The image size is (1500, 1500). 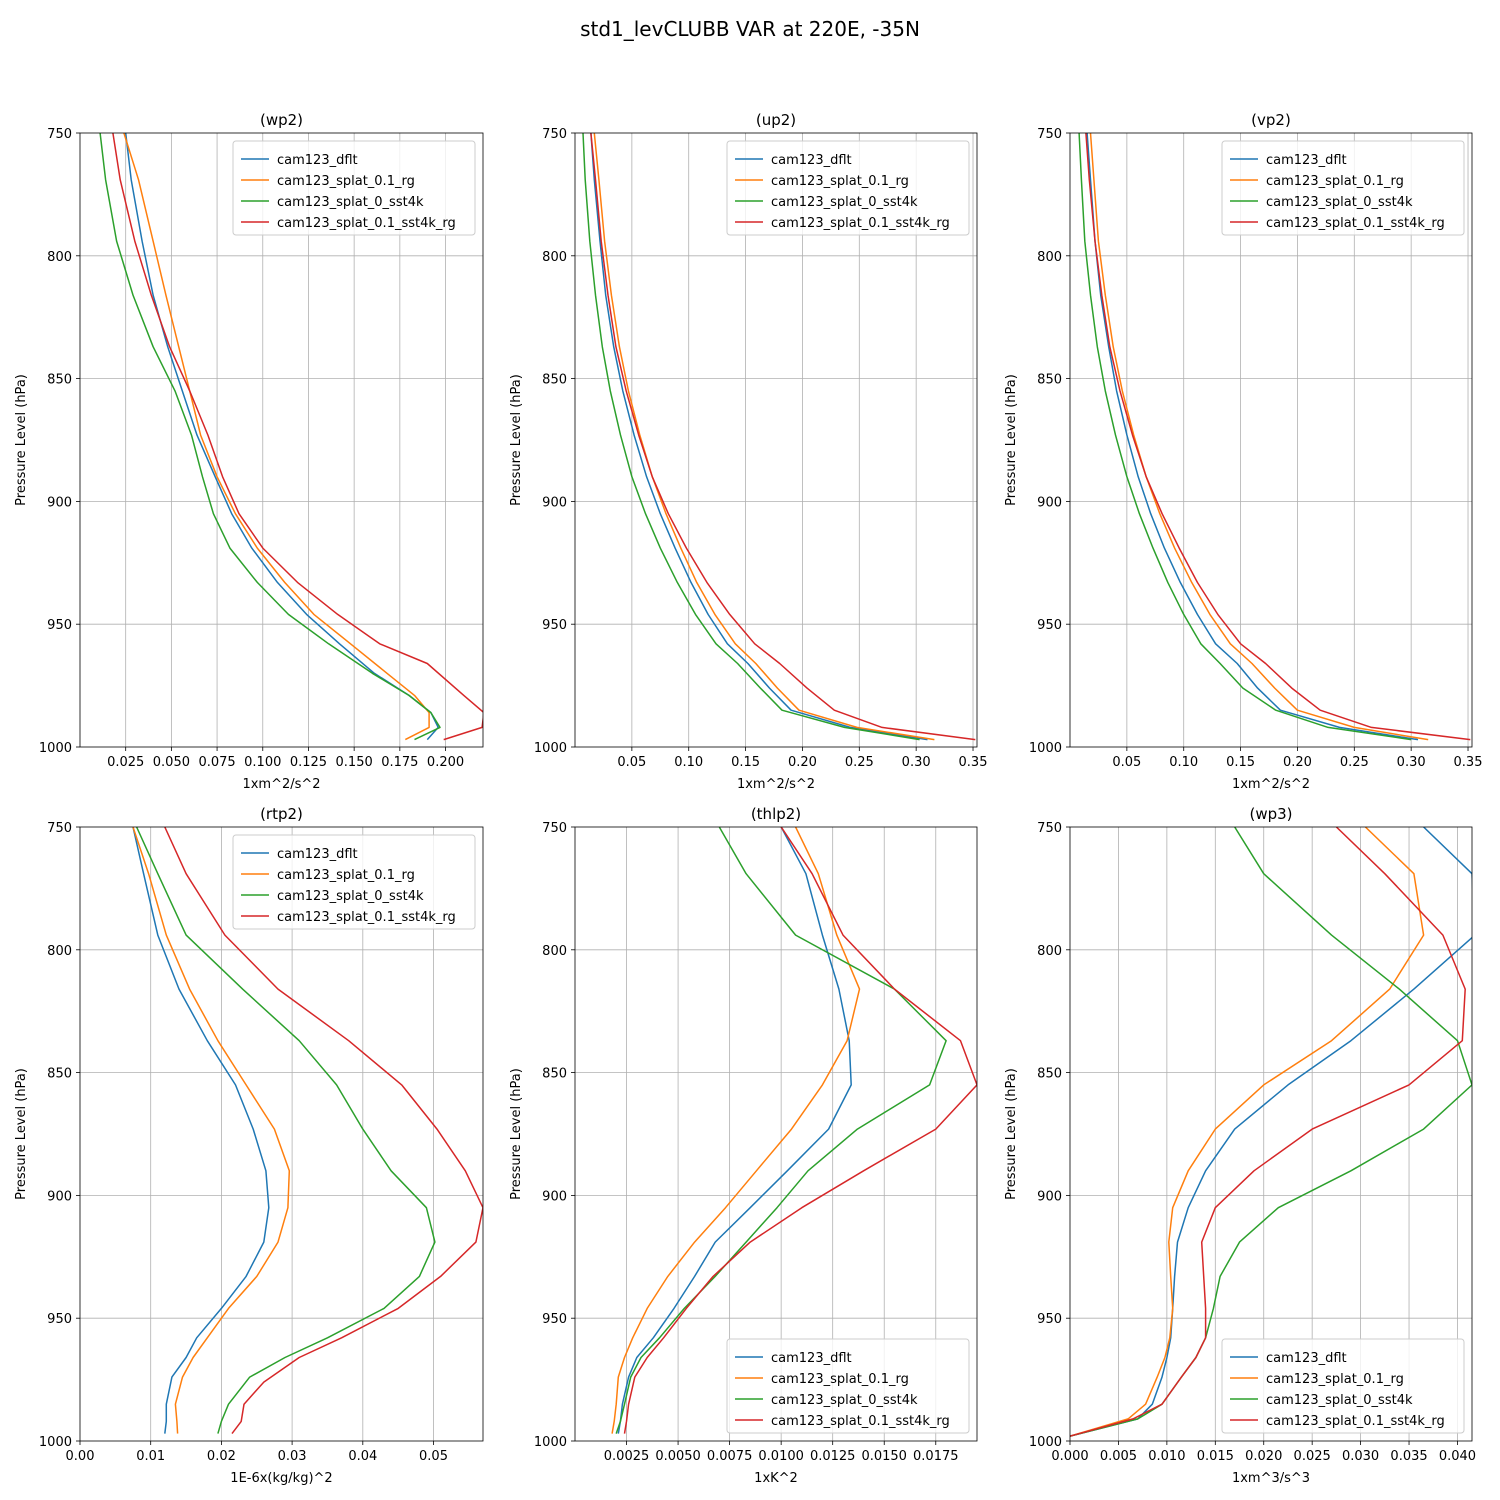 What do you see at coordinates (399, 762) in the screenshot?
I see `x-tick-label: 0.175` at bounding box center [399, 762].